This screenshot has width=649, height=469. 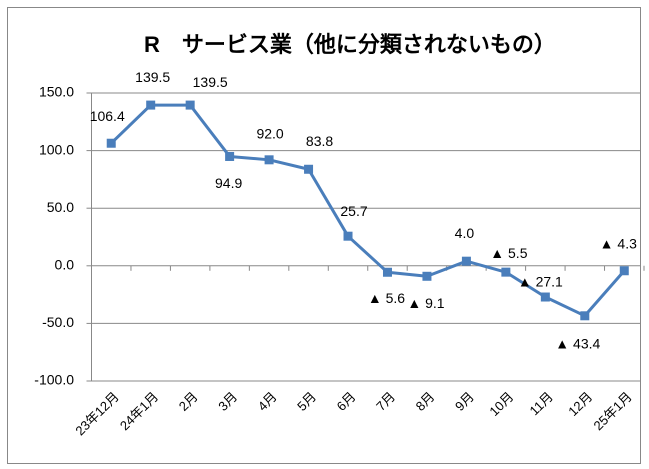 What do you see at coordinates (107, 116) in the screenshot?
I see `data-label: 106.4` at bounding box center [107, 116].